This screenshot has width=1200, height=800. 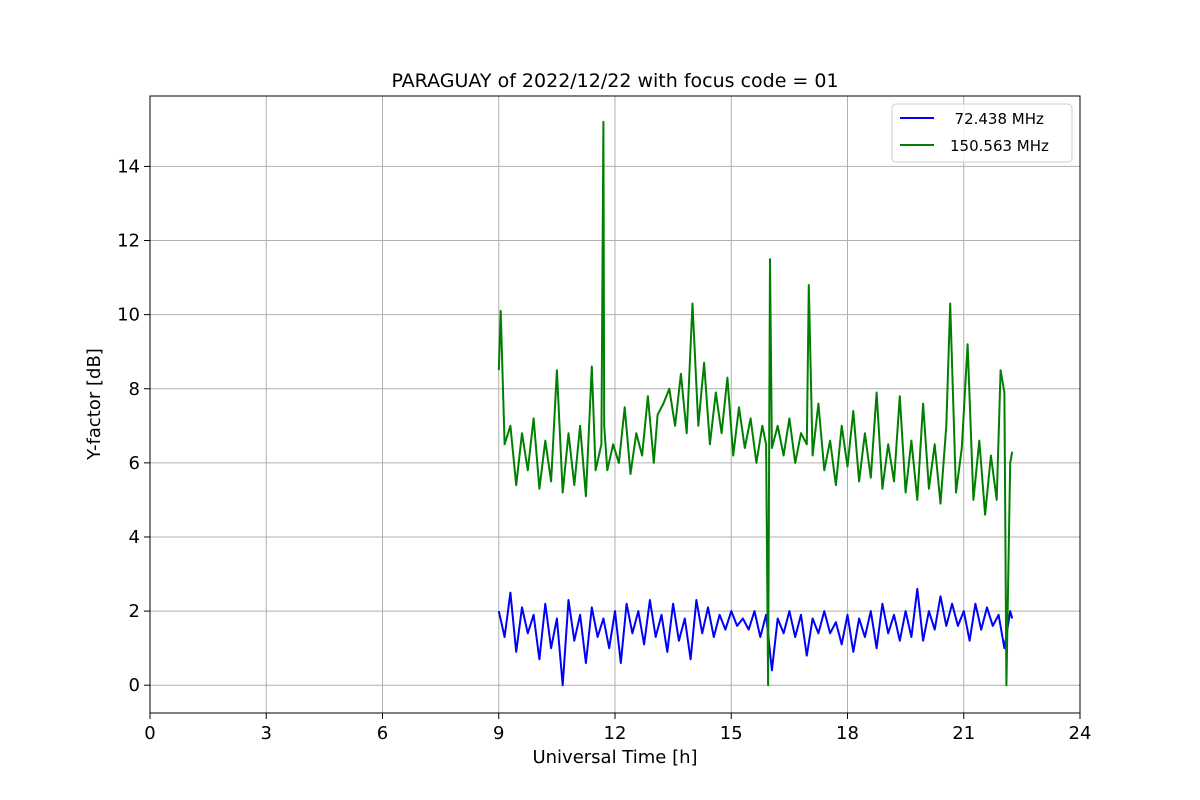 I want to click on y-tick-label: 2, so click(x=134, y=611).